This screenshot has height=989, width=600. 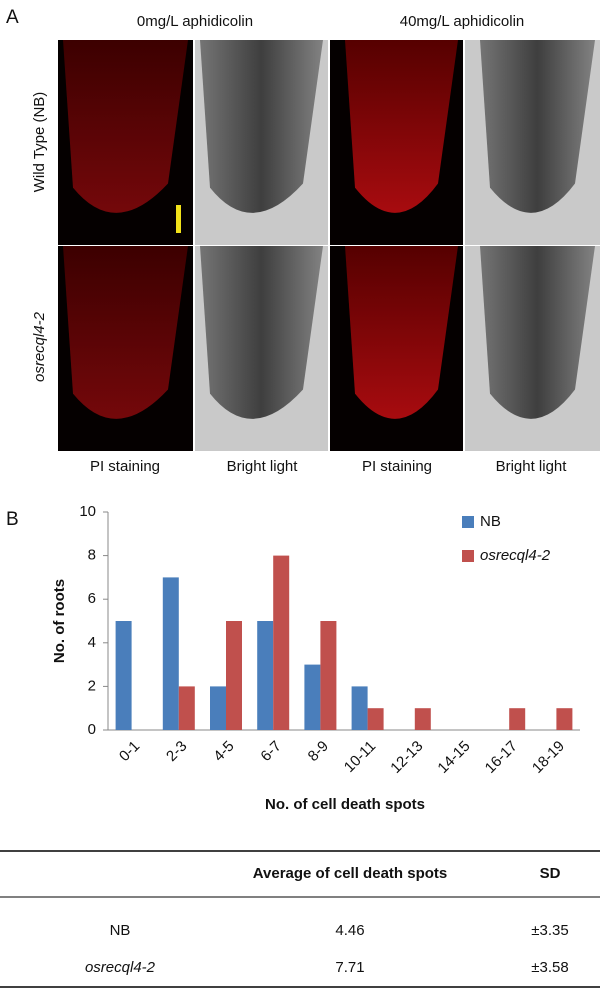 What do you see at coordinates (350, 873) in the screenshot?
I see `table-header: Average of cell death spots` at bounding box center [350, 873].